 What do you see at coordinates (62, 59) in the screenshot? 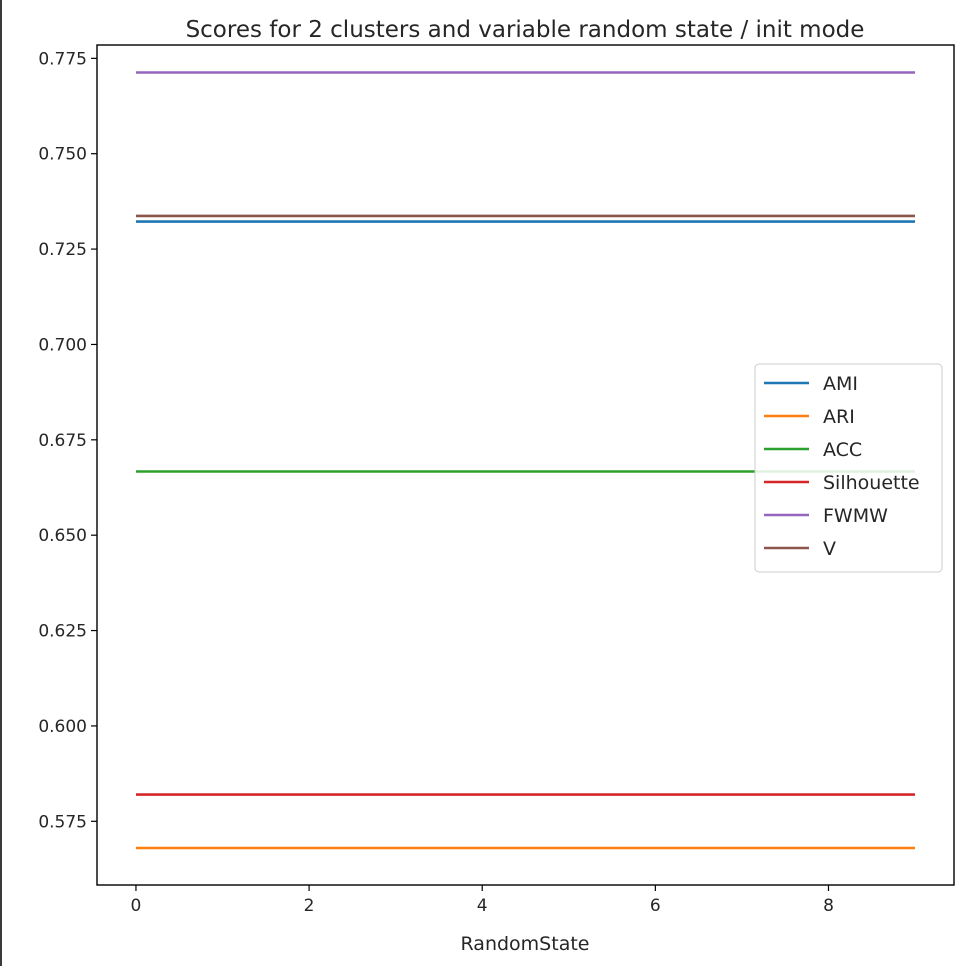
I see `y-tick-label: 0.775` at bounding box center [62, 59].